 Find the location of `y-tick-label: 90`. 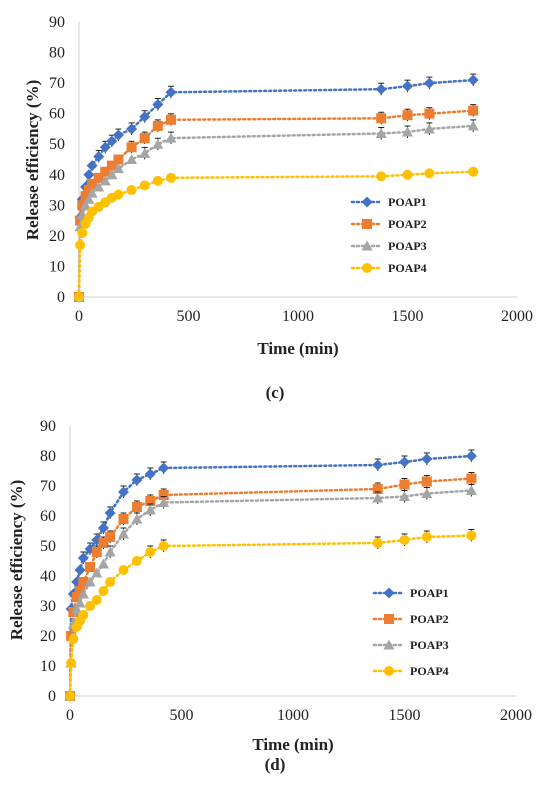

y-tick-label: 90 is located at coordinates (57, 22).